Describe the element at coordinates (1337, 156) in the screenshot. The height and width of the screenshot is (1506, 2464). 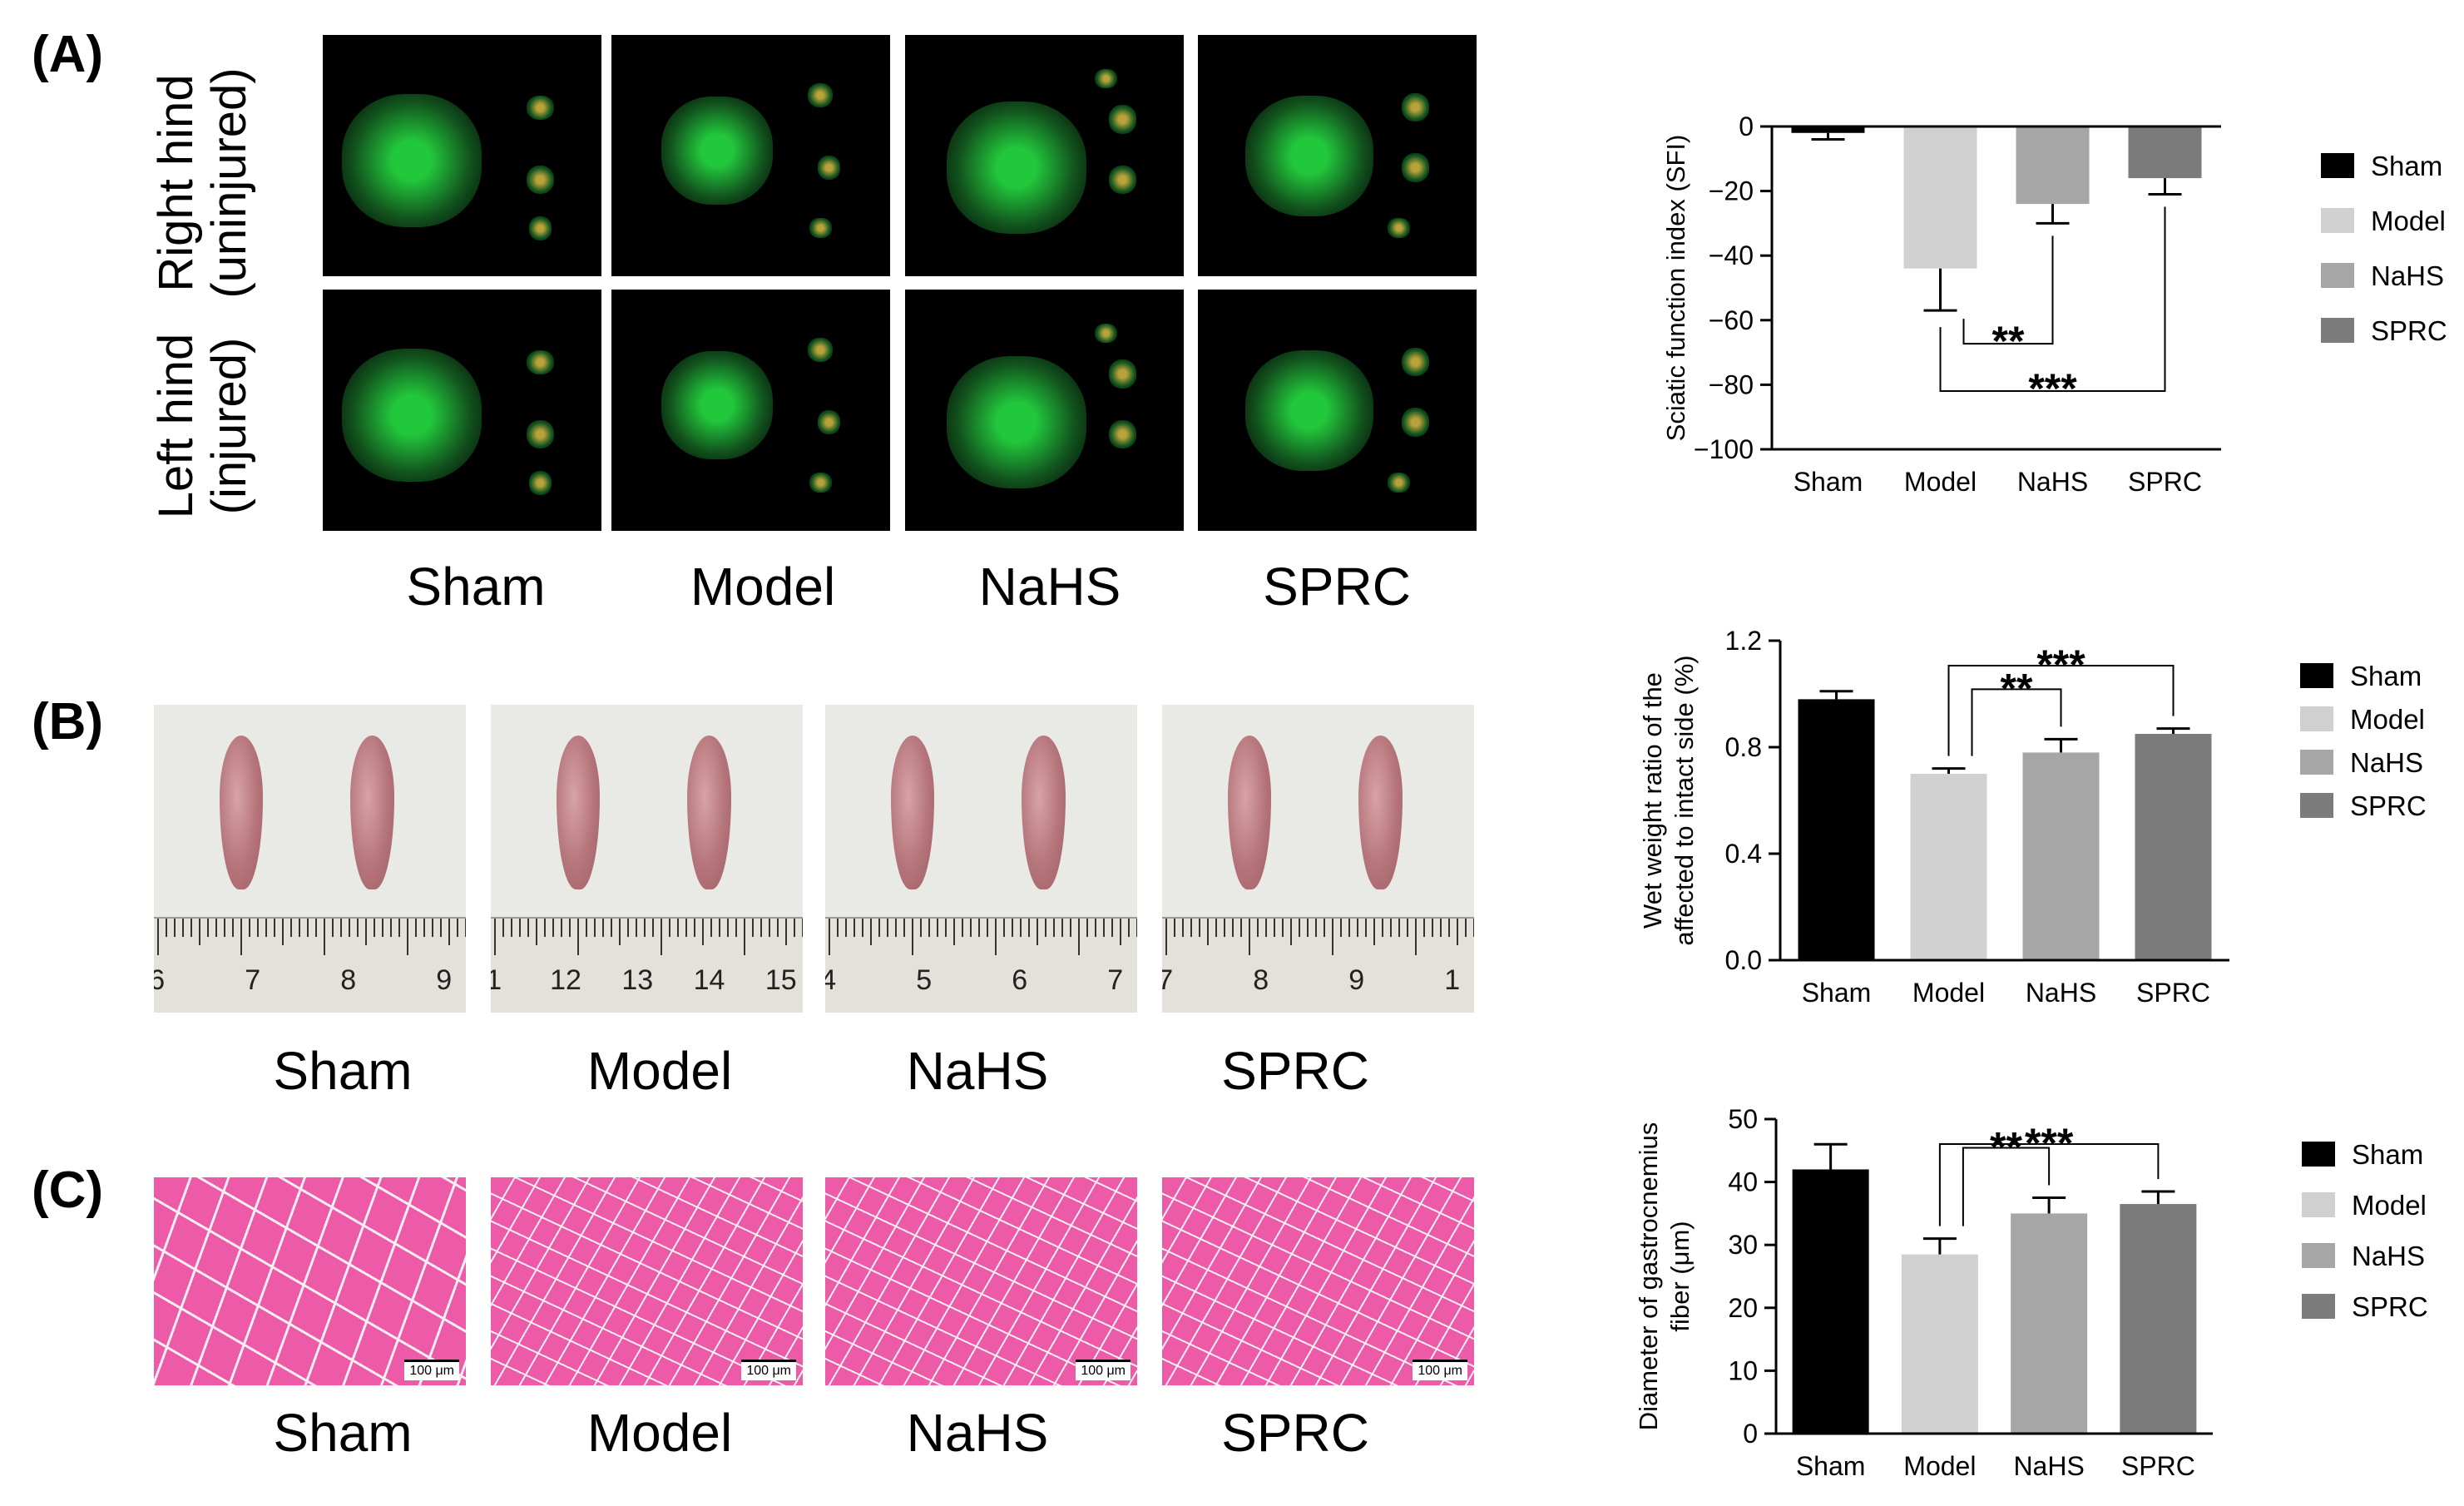
I see `footprint-image-right-sprc` at that location.